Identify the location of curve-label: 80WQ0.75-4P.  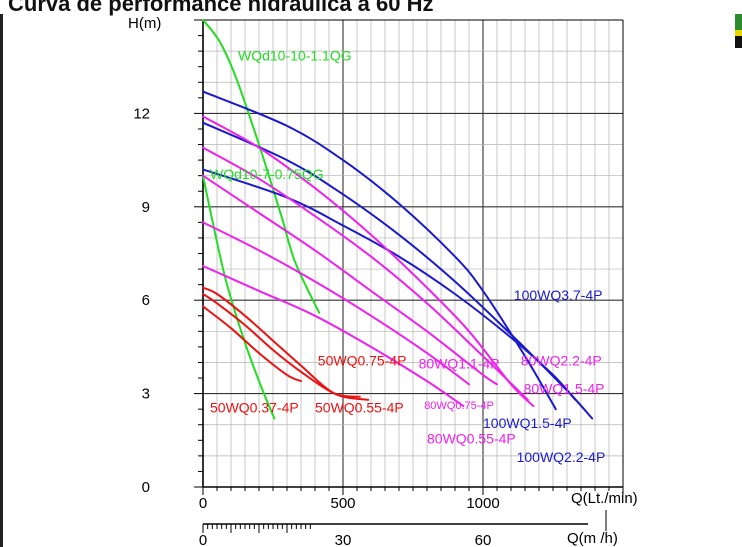
(459, 406).